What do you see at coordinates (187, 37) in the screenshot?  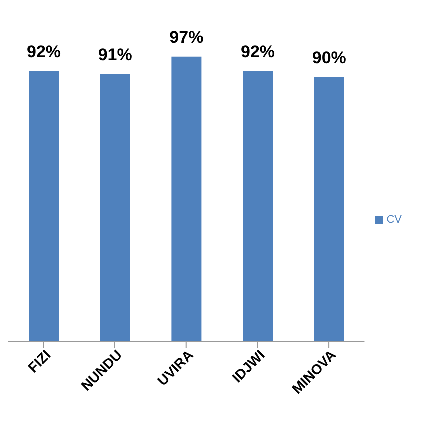 I see `data-label: 97%` at bounding box center [187, 37].